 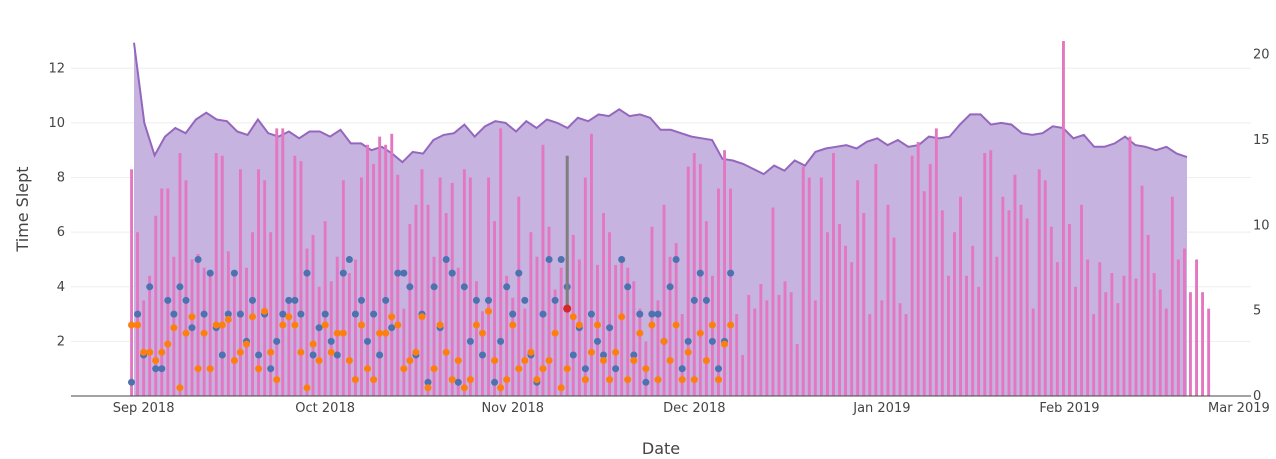 What do you see at coordinates (512, 408) in the screenshot?
I see `x-tick-label: Nov 2018` at bounding box center [512, 408].